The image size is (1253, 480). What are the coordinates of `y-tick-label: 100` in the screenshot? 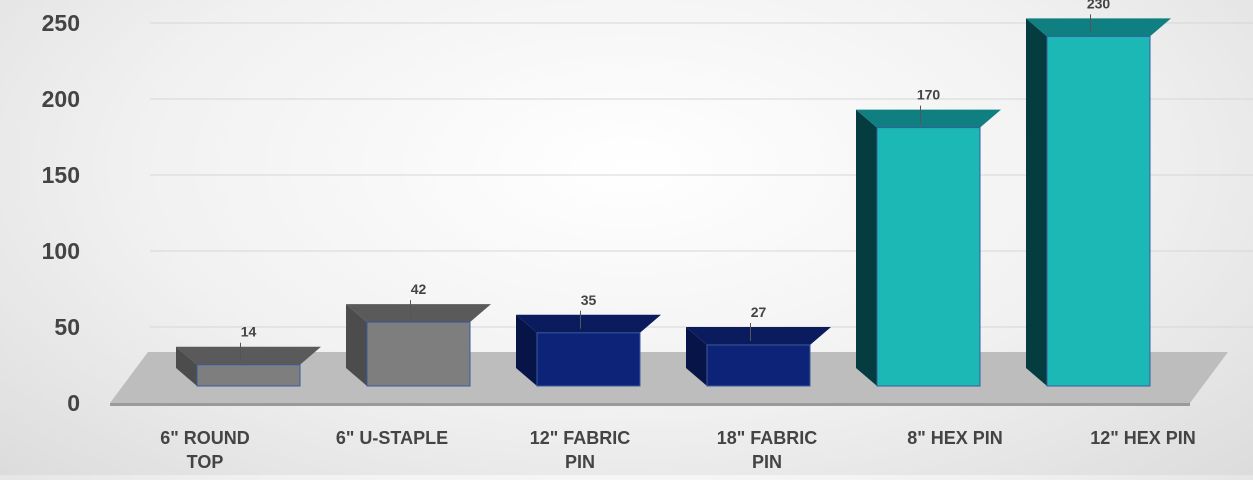 It's located at (61, 251).